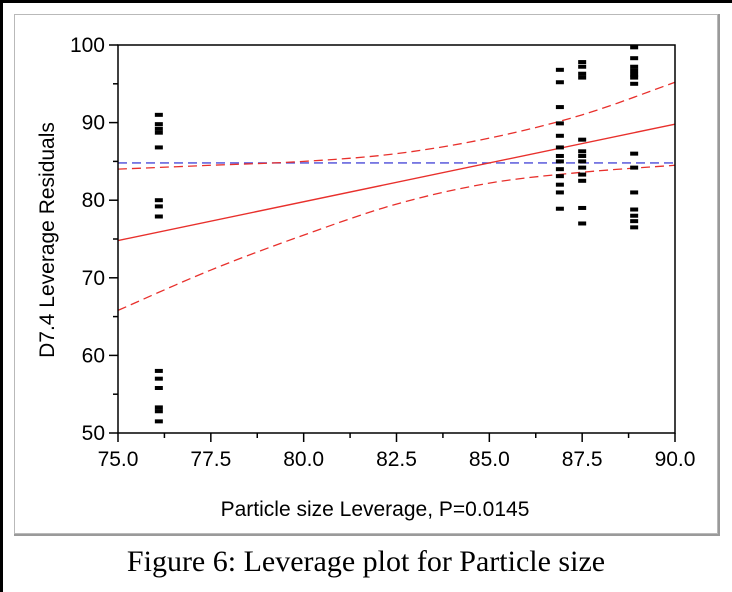 The height and width of the screenshot is (592, 732). I want to click on frame-left-border, so click(1, 296).